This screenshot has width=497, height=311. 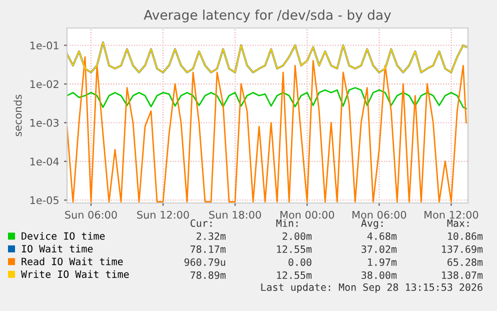 I want to click on x-tick-label: Sun 18:00, so click(x=235, y=214).